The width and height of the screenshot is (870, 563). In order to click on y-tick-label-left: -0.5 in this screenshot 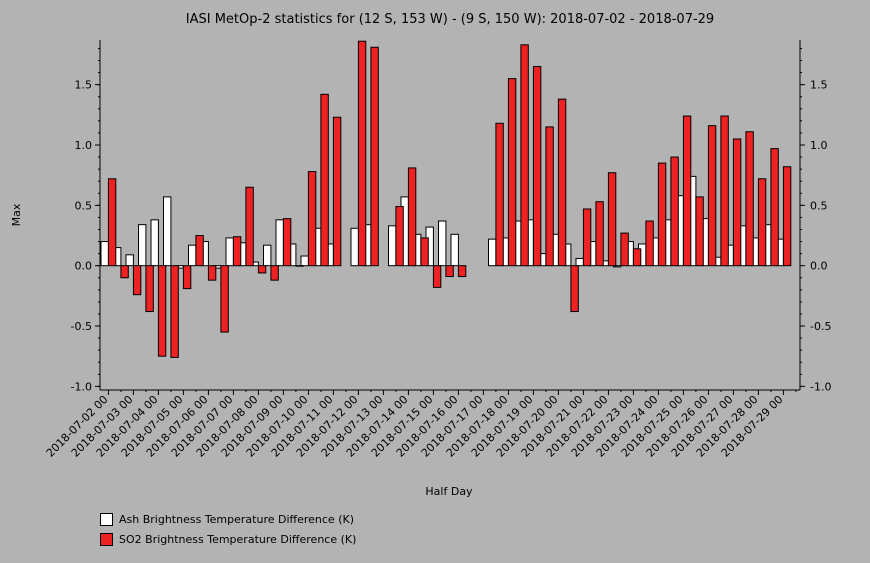, I will do `click(81, 326)`.